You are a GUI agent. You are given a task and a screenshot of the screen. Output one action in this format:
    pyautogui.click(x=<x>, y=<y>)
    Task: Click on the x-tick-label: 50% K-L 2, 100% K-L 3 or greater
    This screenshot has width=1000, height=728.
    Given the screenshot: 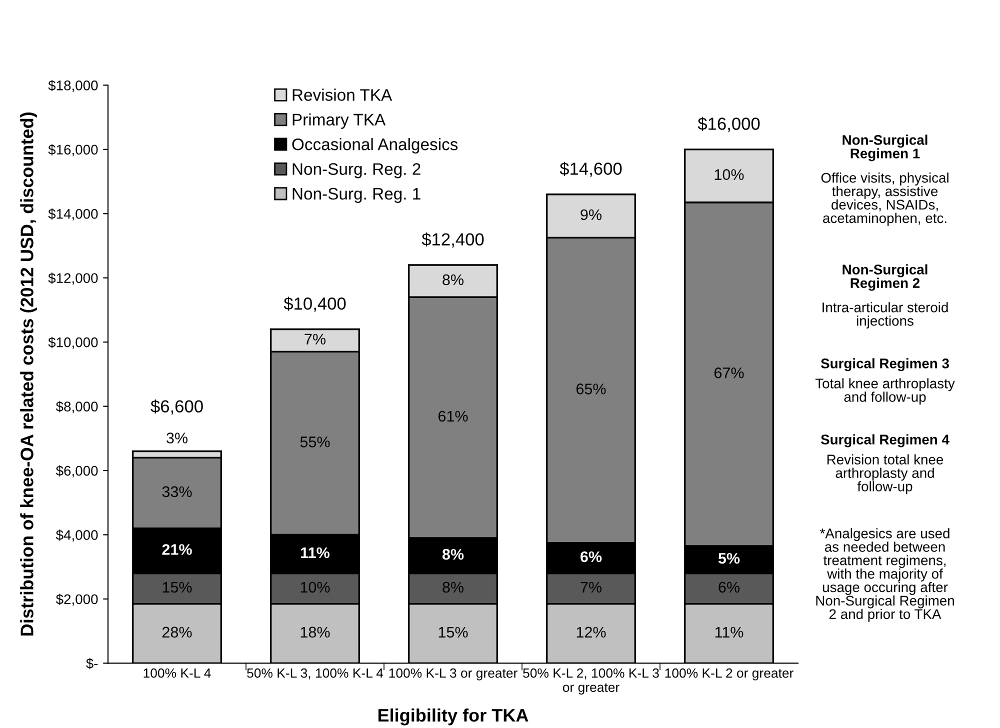 What is the action you would take?
    pyautogui.click(x=591, y=681)
    